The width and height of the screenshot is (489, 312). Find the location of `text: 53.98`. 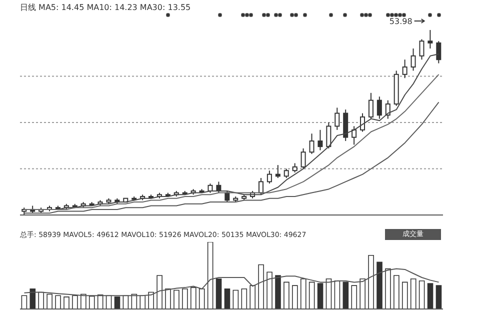

text: 53.98 is located at coordinates (400, 21).